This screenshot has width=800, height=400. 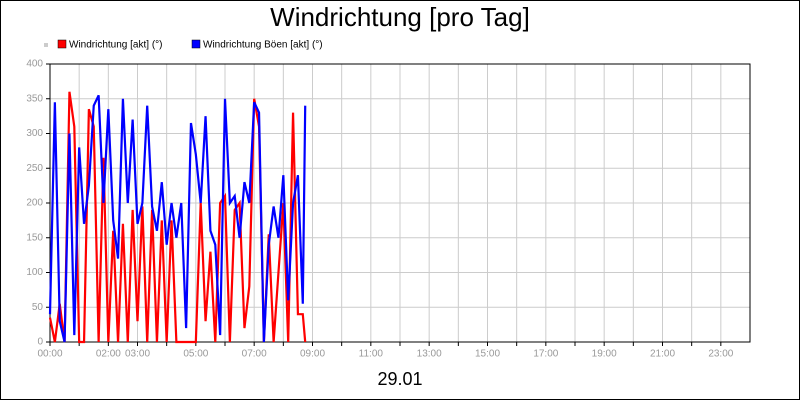 What do you see at coordinates (34, 64) in the screenshot?
I see `y-tick-label: 400` at bounding box center [34, 64].